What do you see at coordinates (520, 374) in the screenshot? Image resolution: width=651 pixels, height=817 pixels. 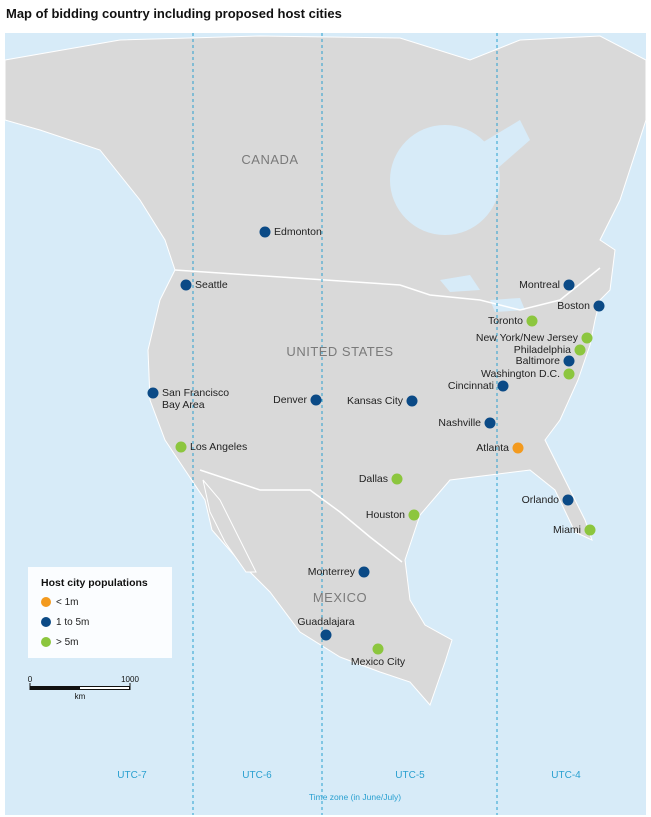 I see `city-label: Washington D.C.` at bounding box center [520, 374].